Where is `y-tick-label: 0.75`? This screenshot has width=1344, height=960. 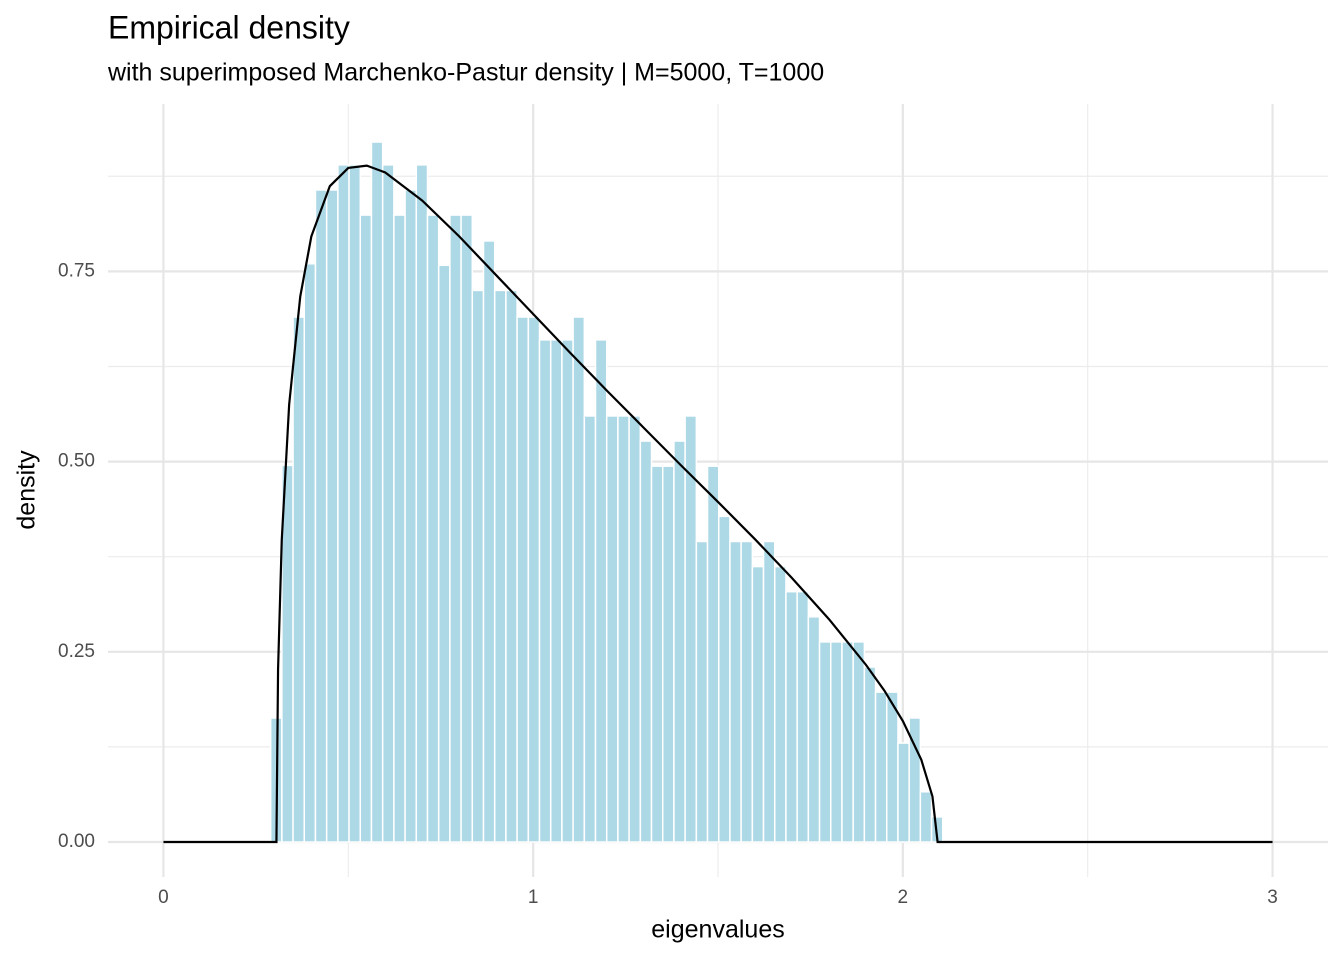
y-tick-label: 0.75 is located at coordinates (76, 270).